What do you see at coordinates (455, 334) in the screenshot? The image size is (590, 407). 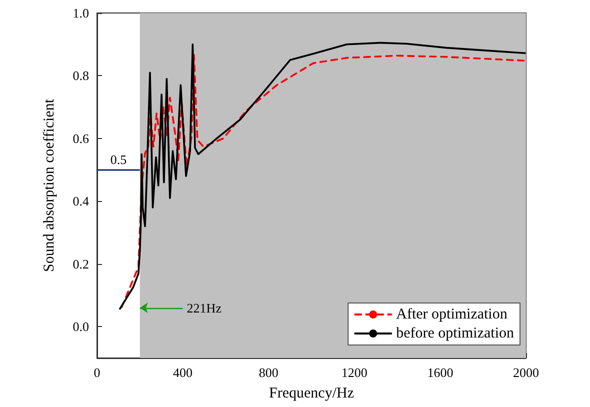 I see `legend-label: before optimization` at bounding box center [455, 334].